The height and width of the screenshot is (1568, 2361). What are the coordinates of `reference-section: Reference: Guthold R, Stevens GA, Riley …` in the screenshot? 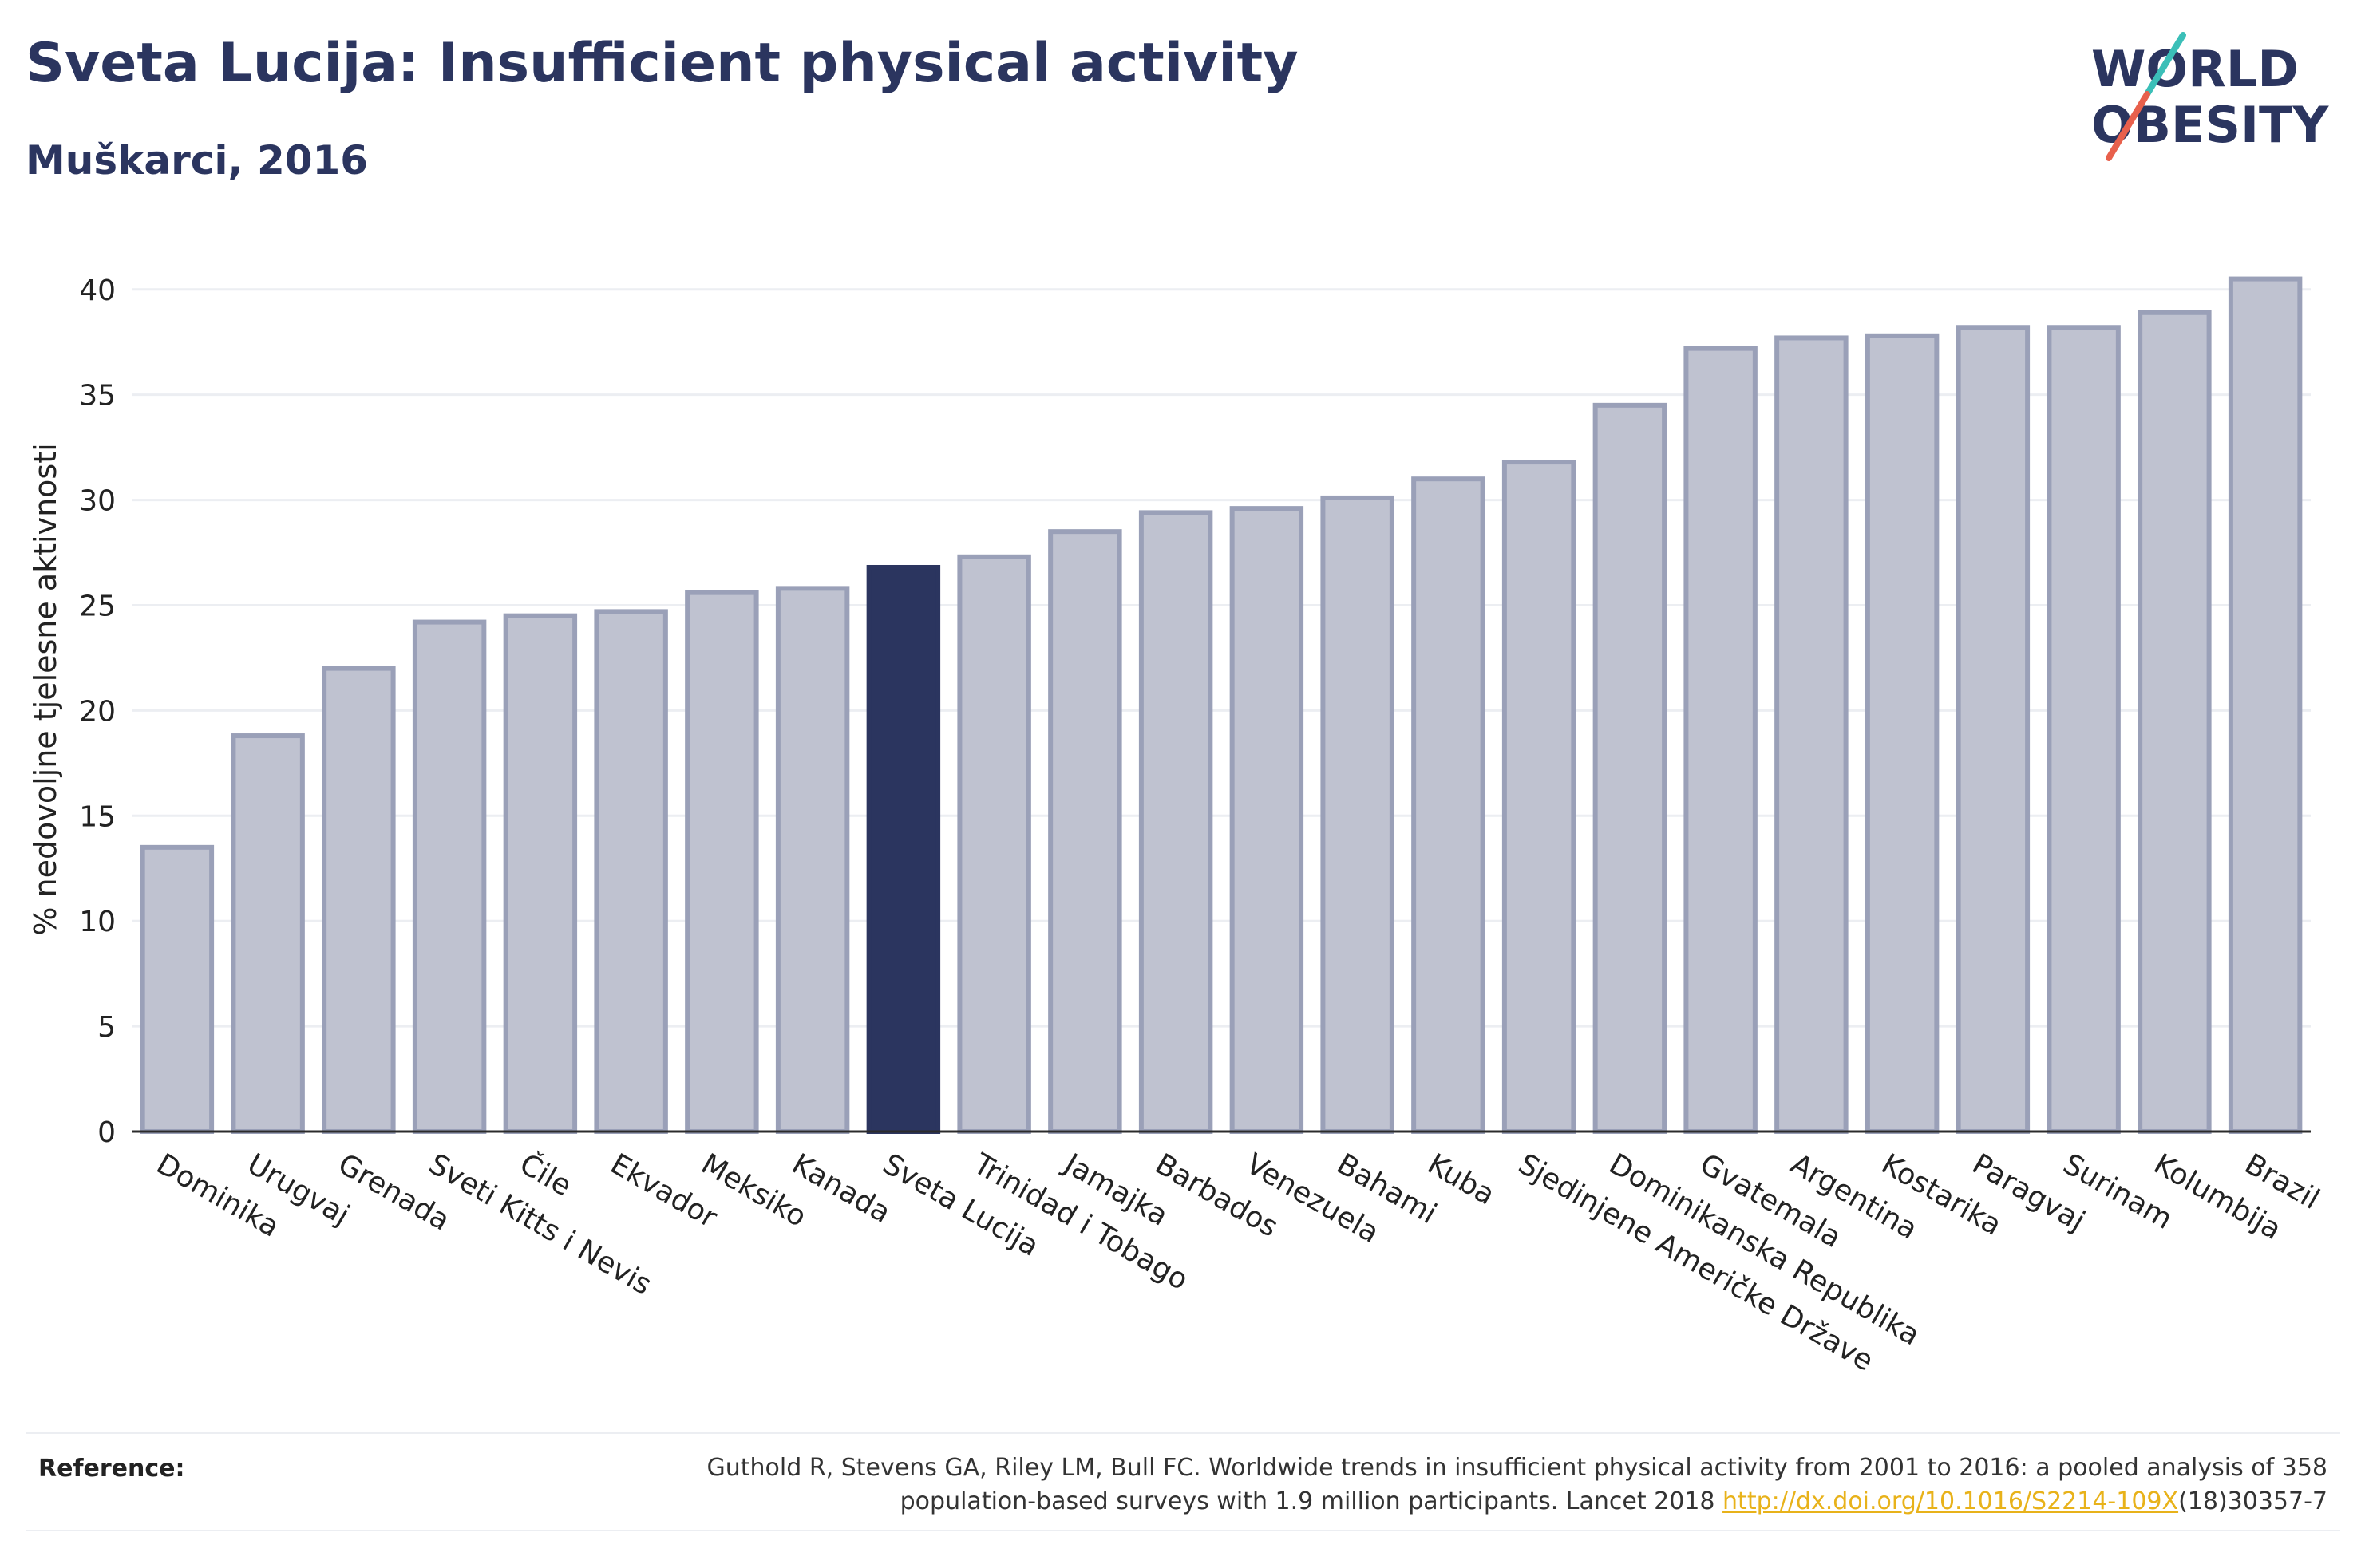 It's located at (1183, 1481).